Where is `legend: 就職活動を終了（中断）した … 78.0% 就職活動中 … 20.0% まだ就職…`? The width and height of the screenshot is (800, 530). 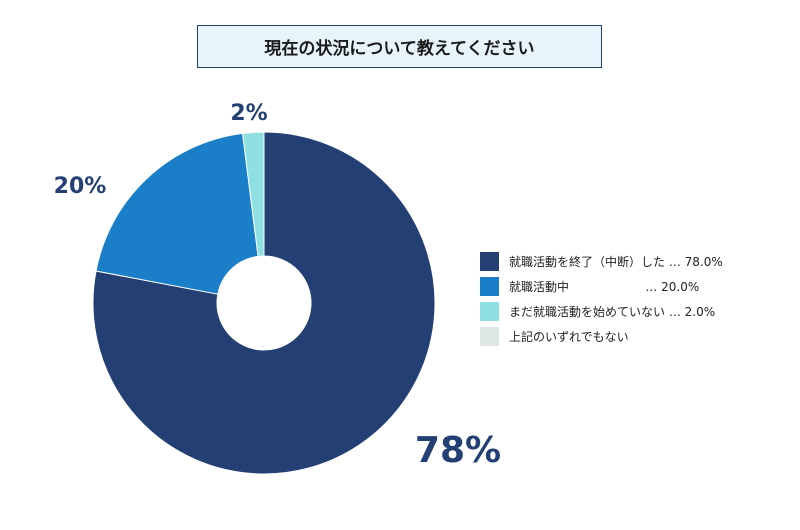 legend: 就職活動を終了（中断）した … 78.0% 就職活動中 … 20.0% まだ就職… is located at coordinates (601, 302).